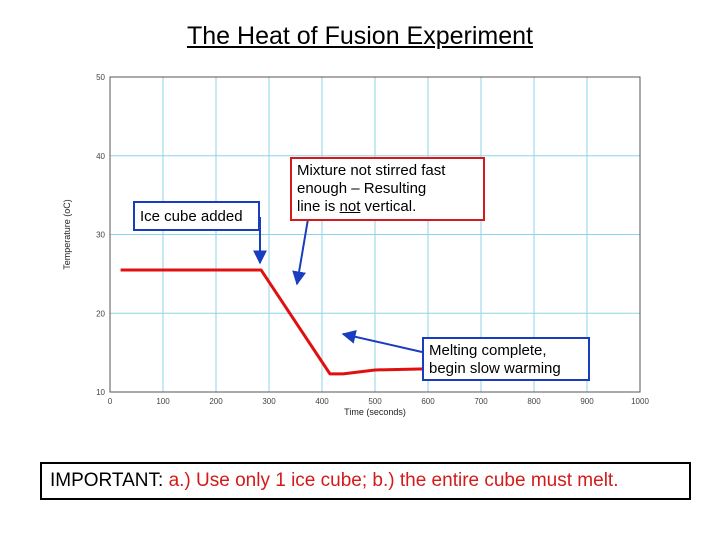 This screenshot has height=540, width=720. I want to click on x-tick-label: 900, so click(587, 401).